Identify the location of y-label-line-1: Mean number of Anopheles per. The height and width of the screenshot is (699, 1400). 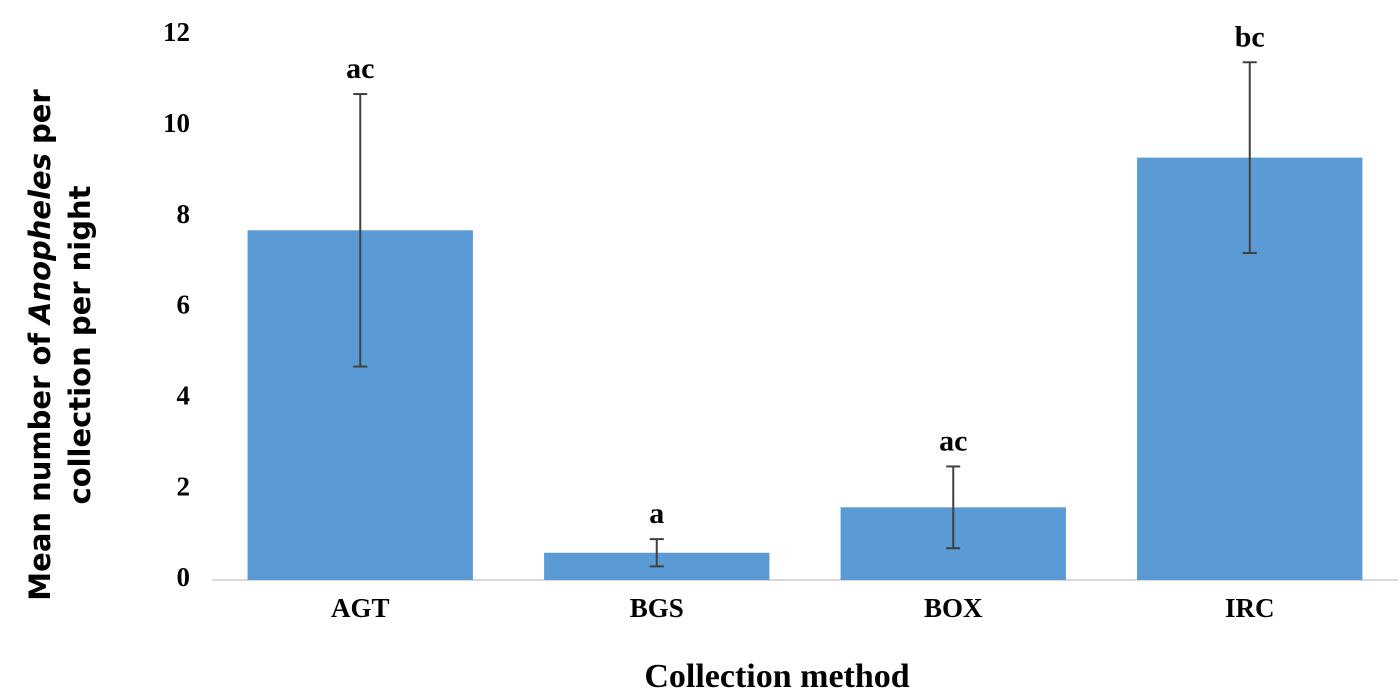
(40, 345).